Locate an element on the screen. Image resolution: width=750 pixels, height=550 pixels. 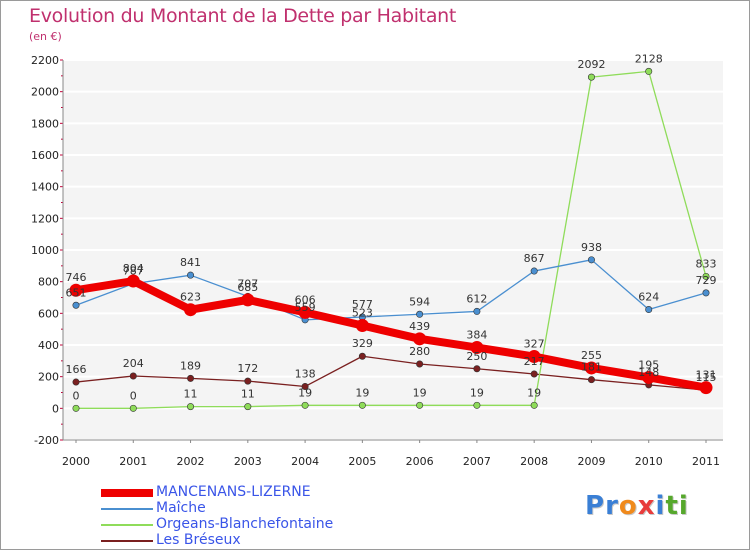
data-label: 329 is located at coordinates (362, 343).